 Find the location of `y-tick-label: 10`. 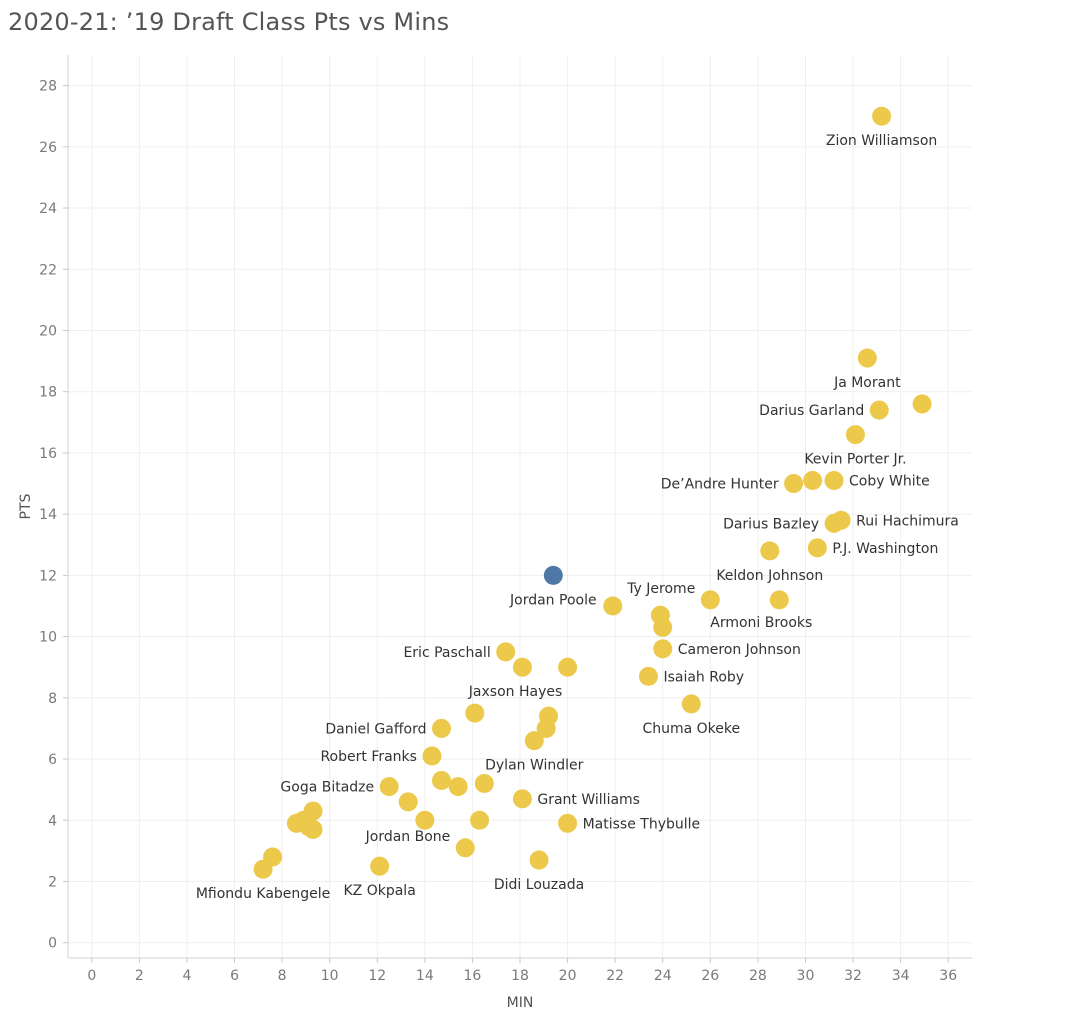

y-tick-label: 10 is located at coordinates (48, 638).